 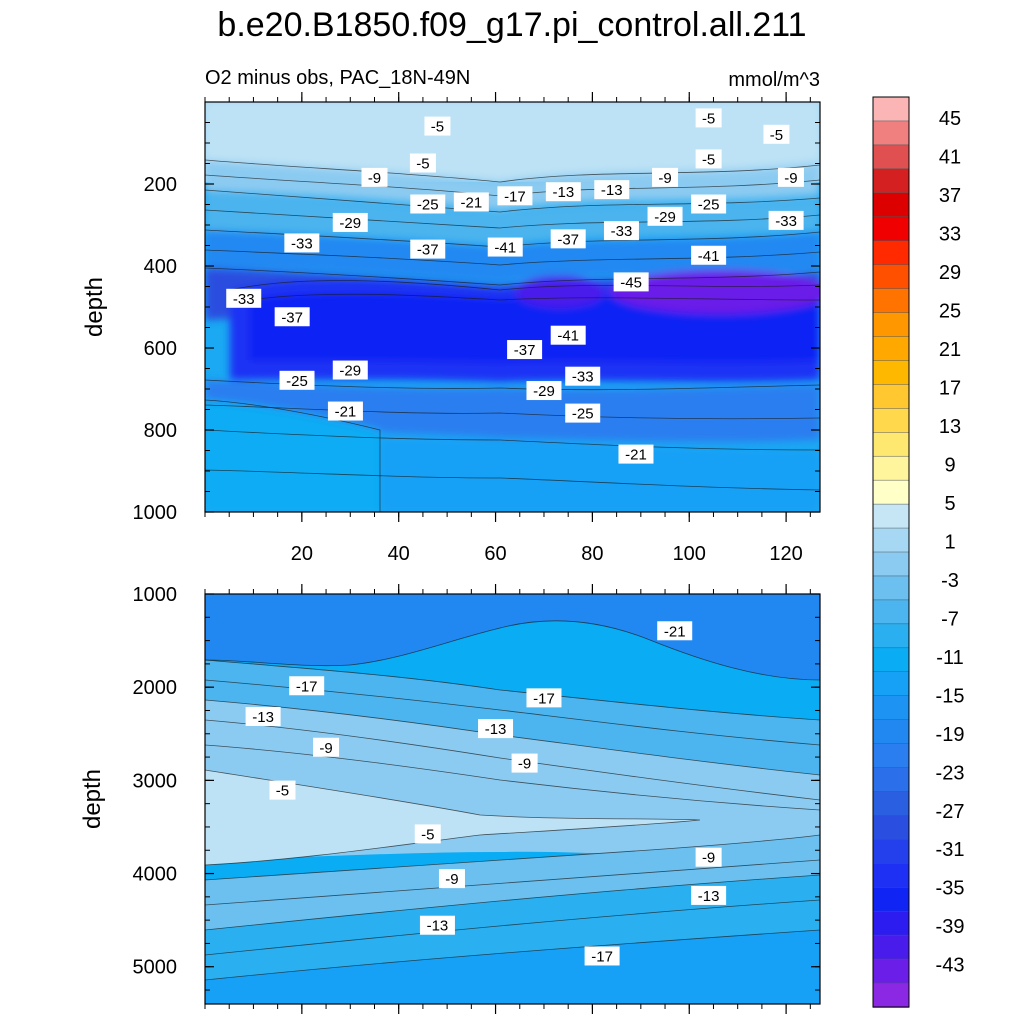 I want to click on upper-y-axis-label: depth, so click(x=94, y=307).